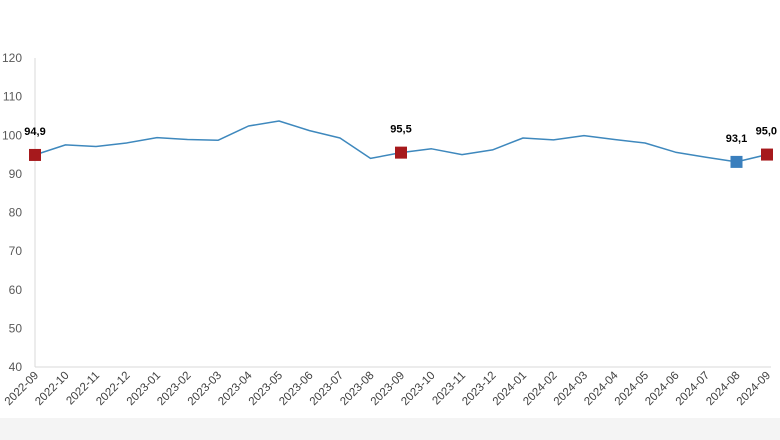 This screenshot has height=440, width=780. I want to click on y-tick-label: 40, so click(16, 367).